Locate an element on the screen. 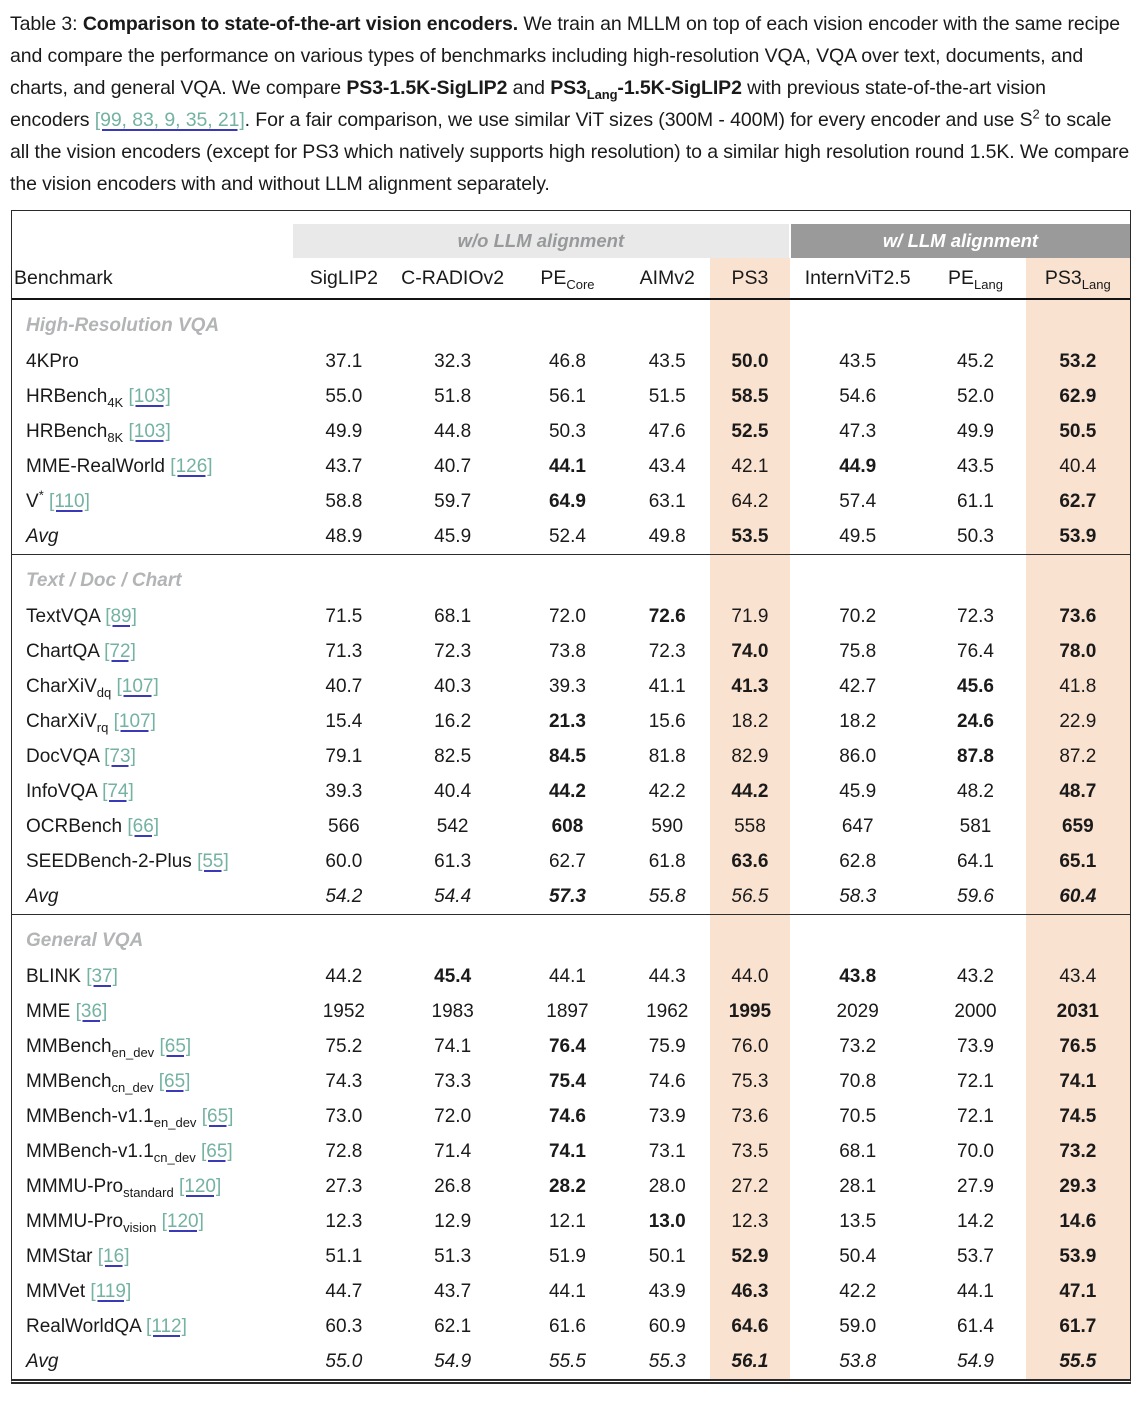 The image size is (1142, 1427). column-header-label: PE is located at coordinates (961, 278).